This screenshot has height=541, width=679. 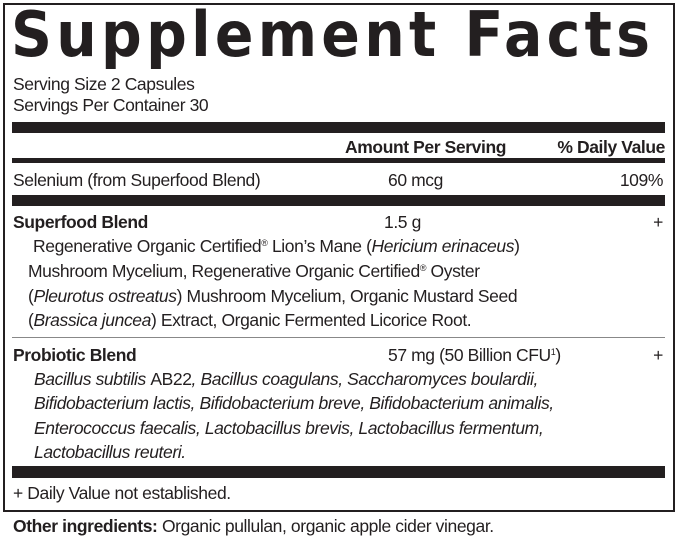 What do you see at coordinates (658, 222) in the screenshot?
I see `superfood-dv: +` at bounding box center [658, 222].